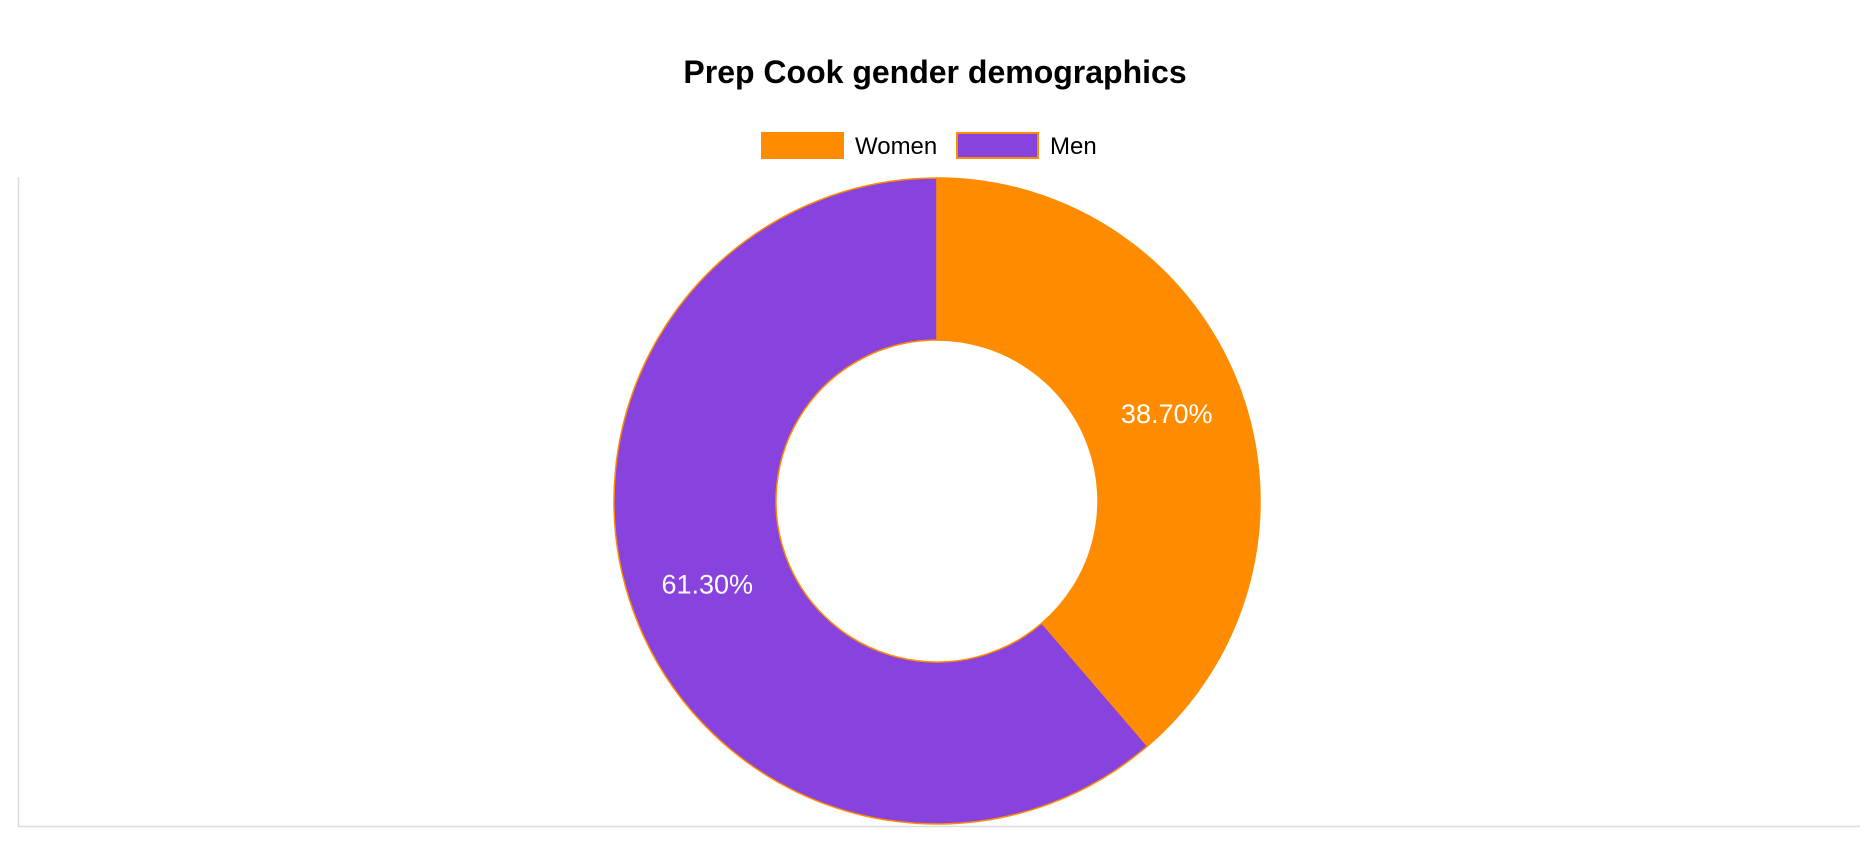 The image size is (1870, 844). I want to click on slice-women, so click(1098, 462).